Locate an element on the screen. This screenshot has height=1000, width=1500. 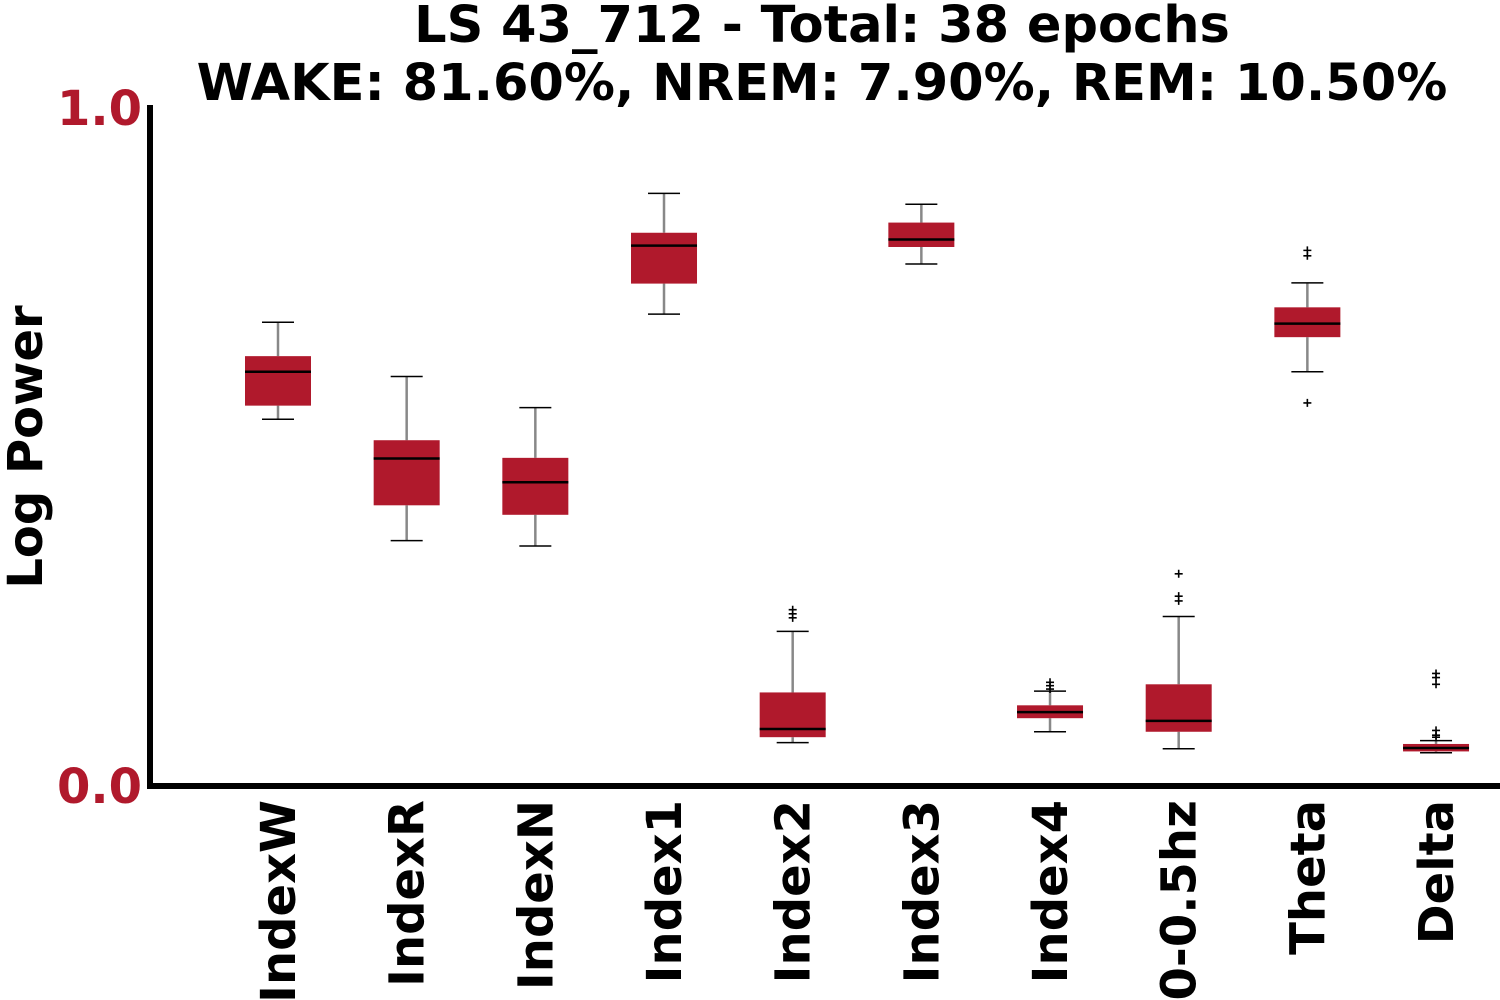
chart-title: LS 43_712 - Total: 38 epochs is located at coordinates (822, 27).